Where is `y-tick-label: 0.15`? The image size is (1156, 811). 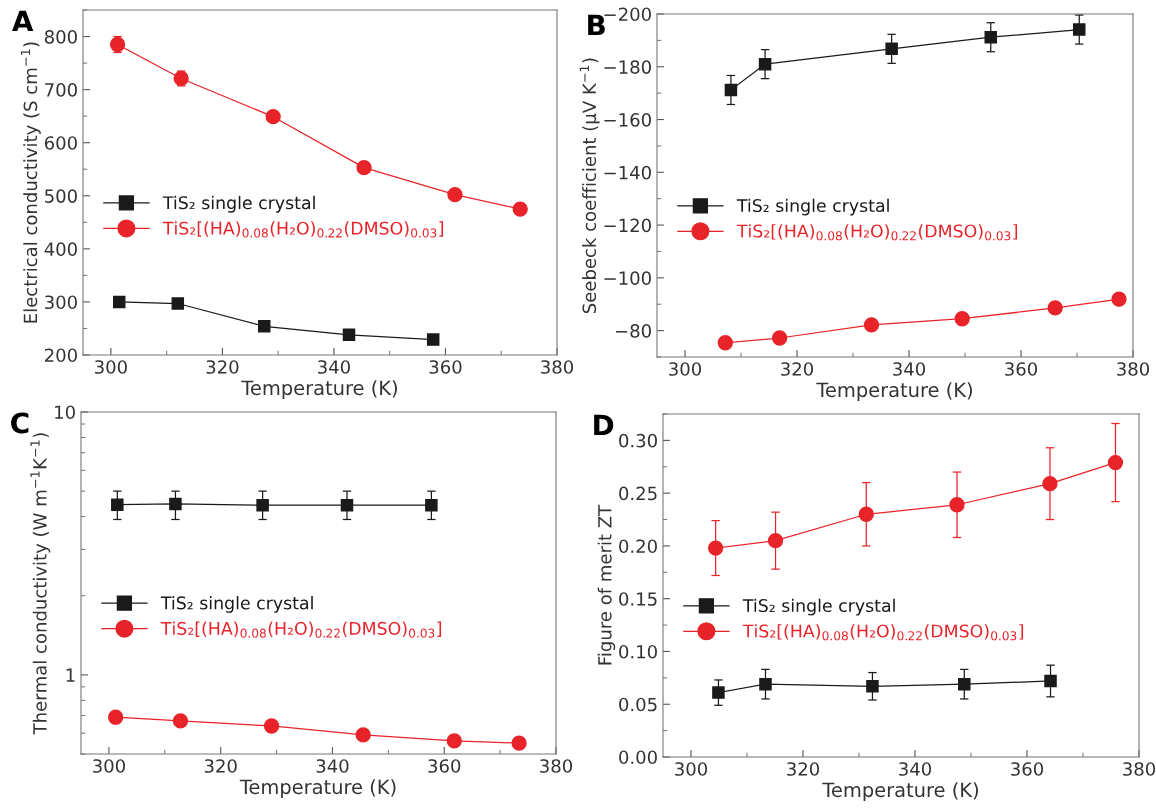 y-tick-label: 0.15 is located at coordinates (638, 599).